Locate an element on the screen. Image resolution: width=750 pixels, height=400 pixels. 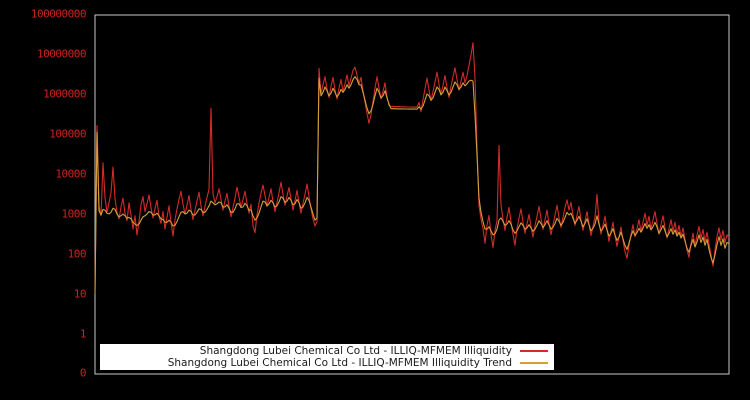
svg-text: 10000 is located at coordinates (70, 174).